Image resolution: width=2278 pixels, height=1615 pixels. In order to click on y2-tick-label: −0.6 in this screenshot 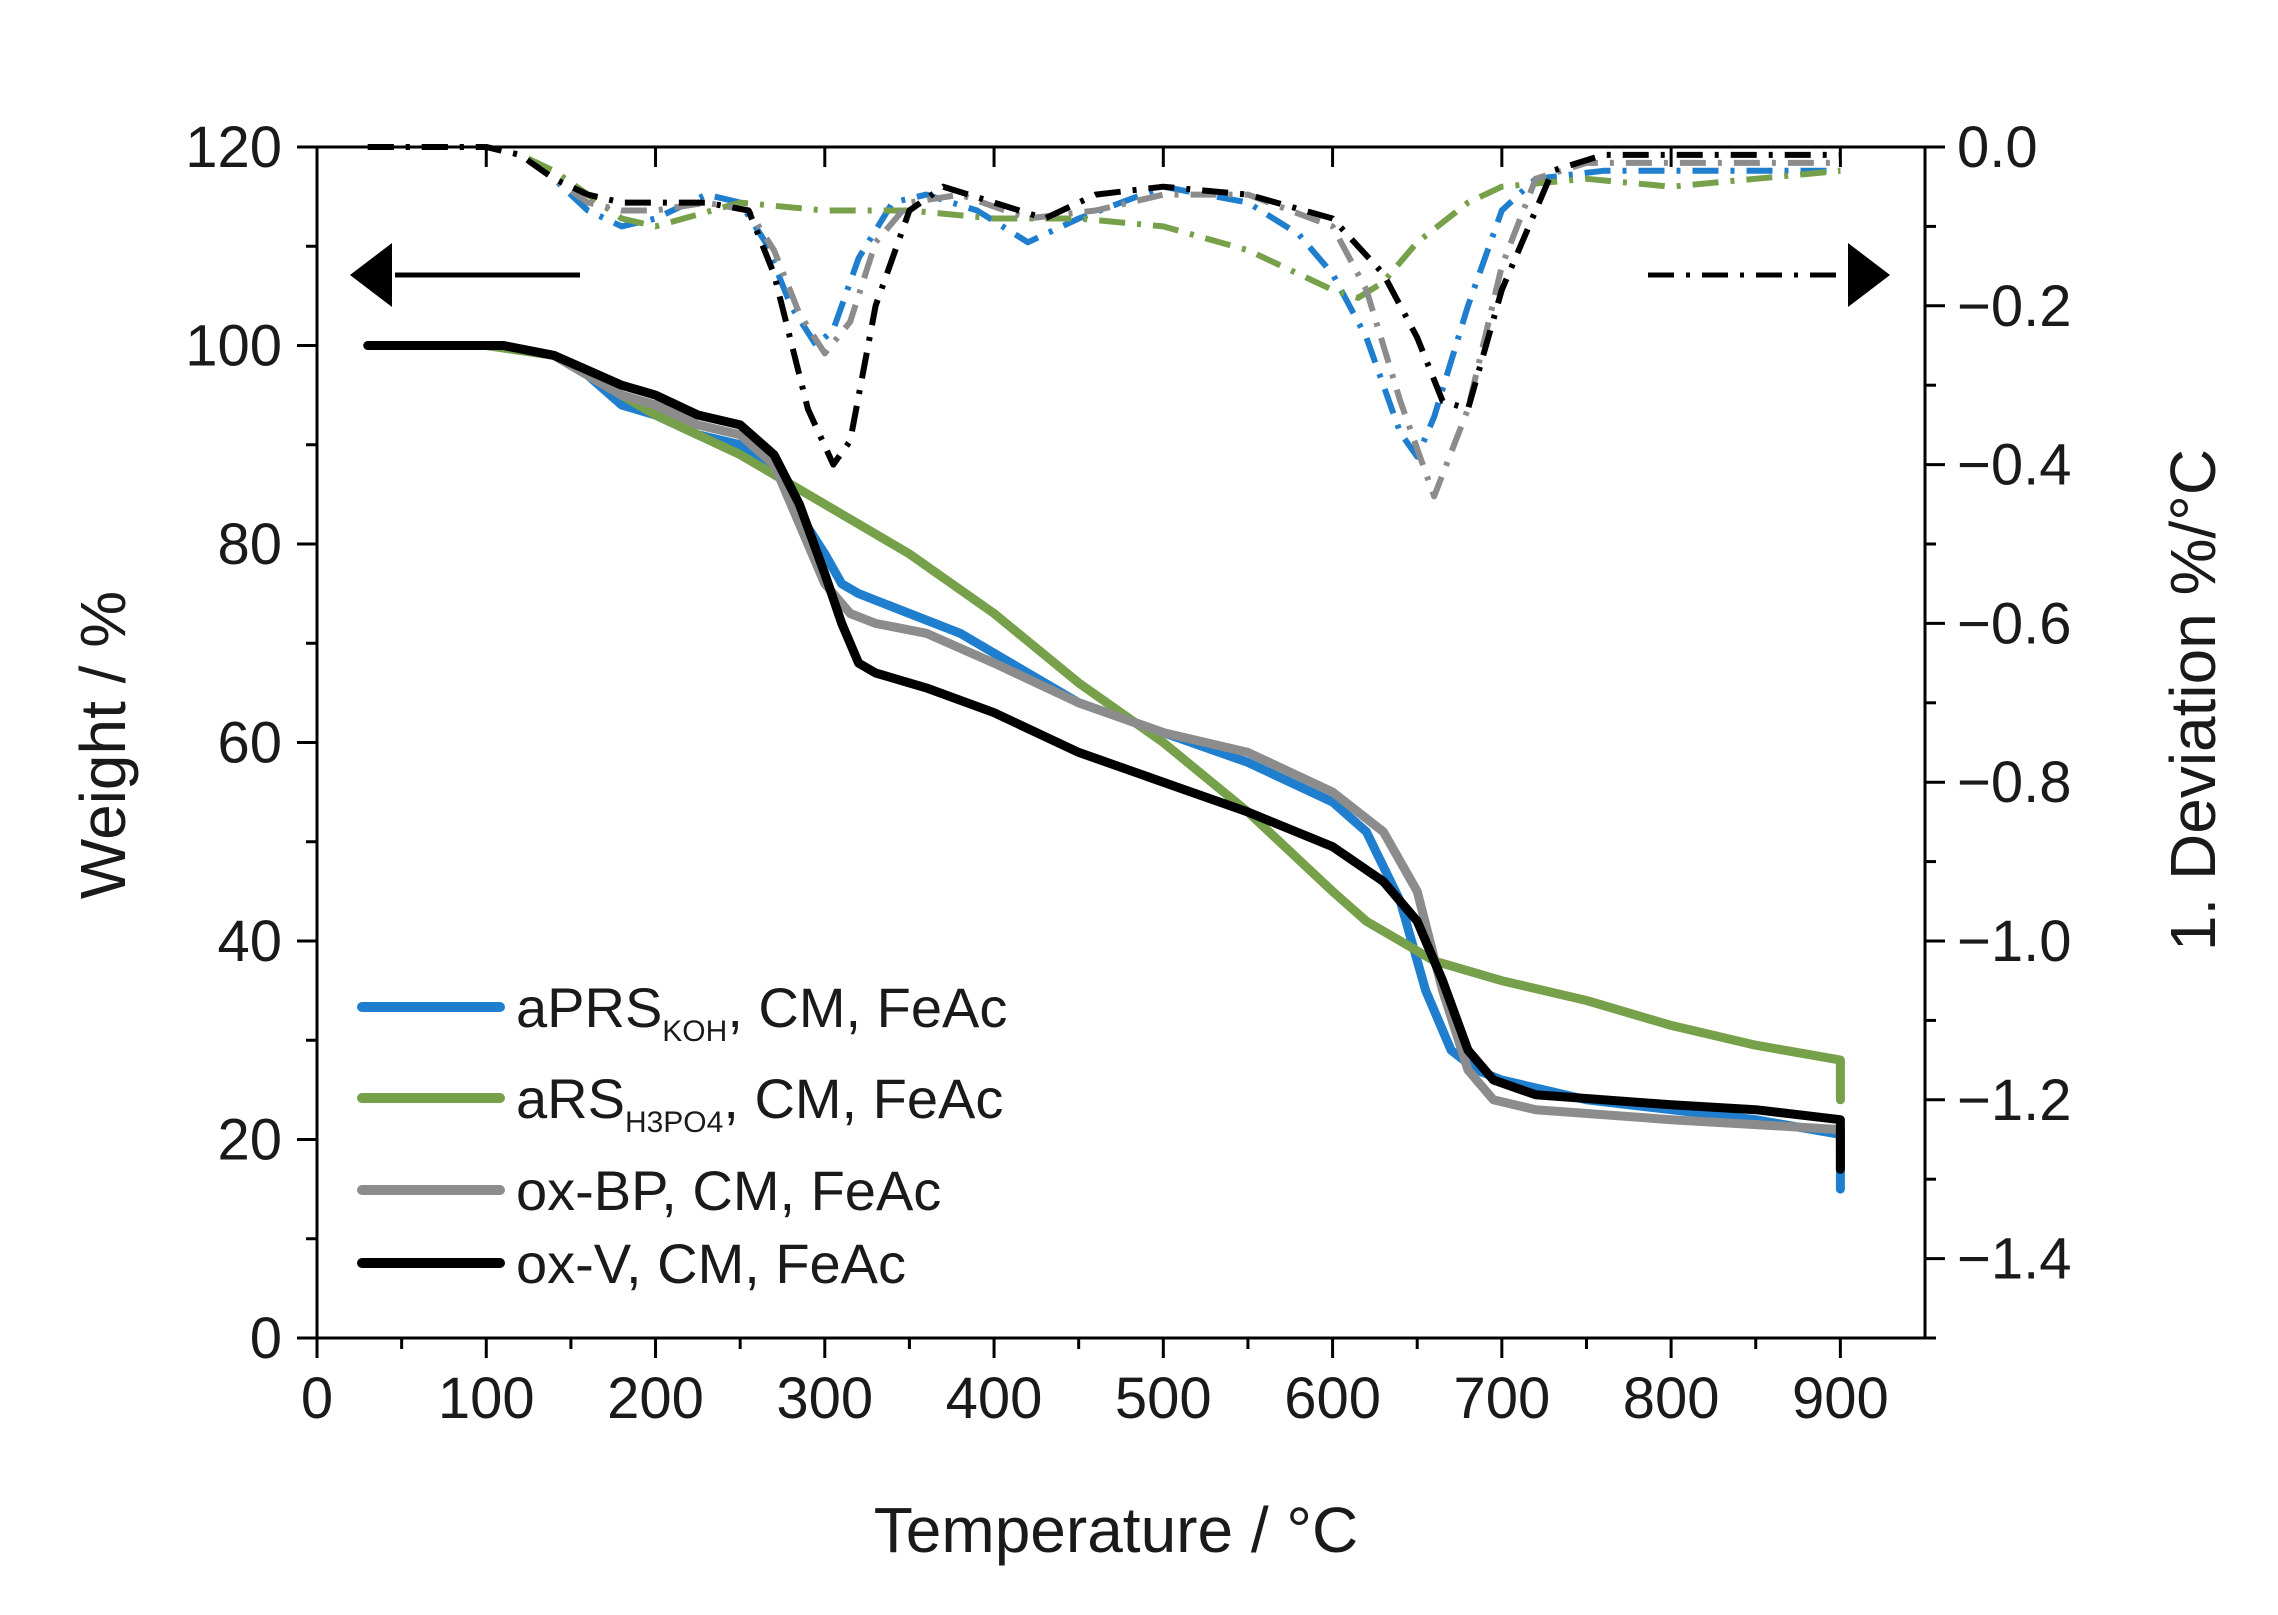, I will do `click(2014, 623)`.